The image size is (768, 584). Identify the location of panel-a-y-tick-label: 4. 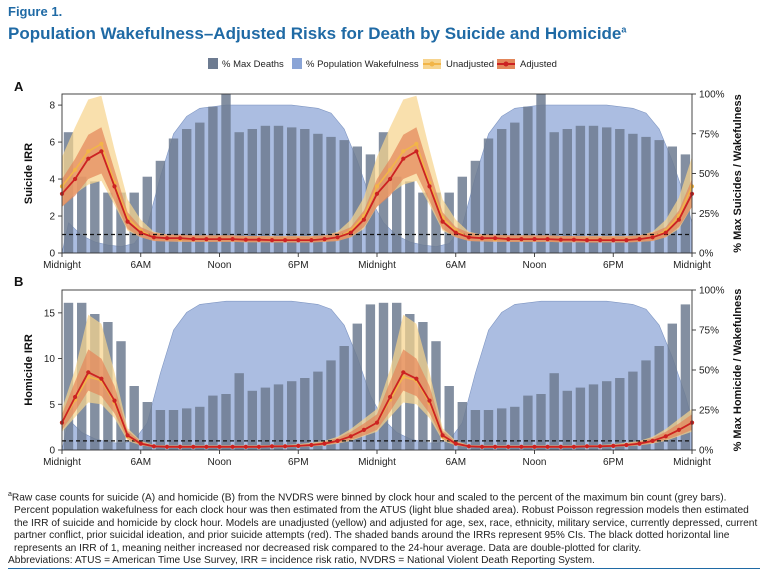
(52, 180).